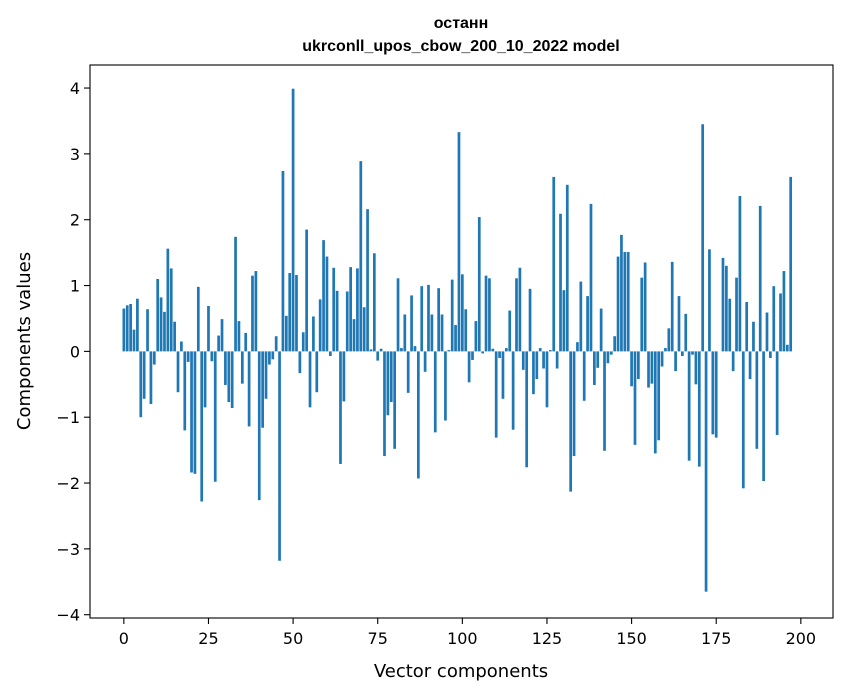 This screenshot has width=847, height=696. What do you see at coordinates (75, 351) in the screenshot?
I see `y-tick-label-0: 0` at bounding box center [75, 351].